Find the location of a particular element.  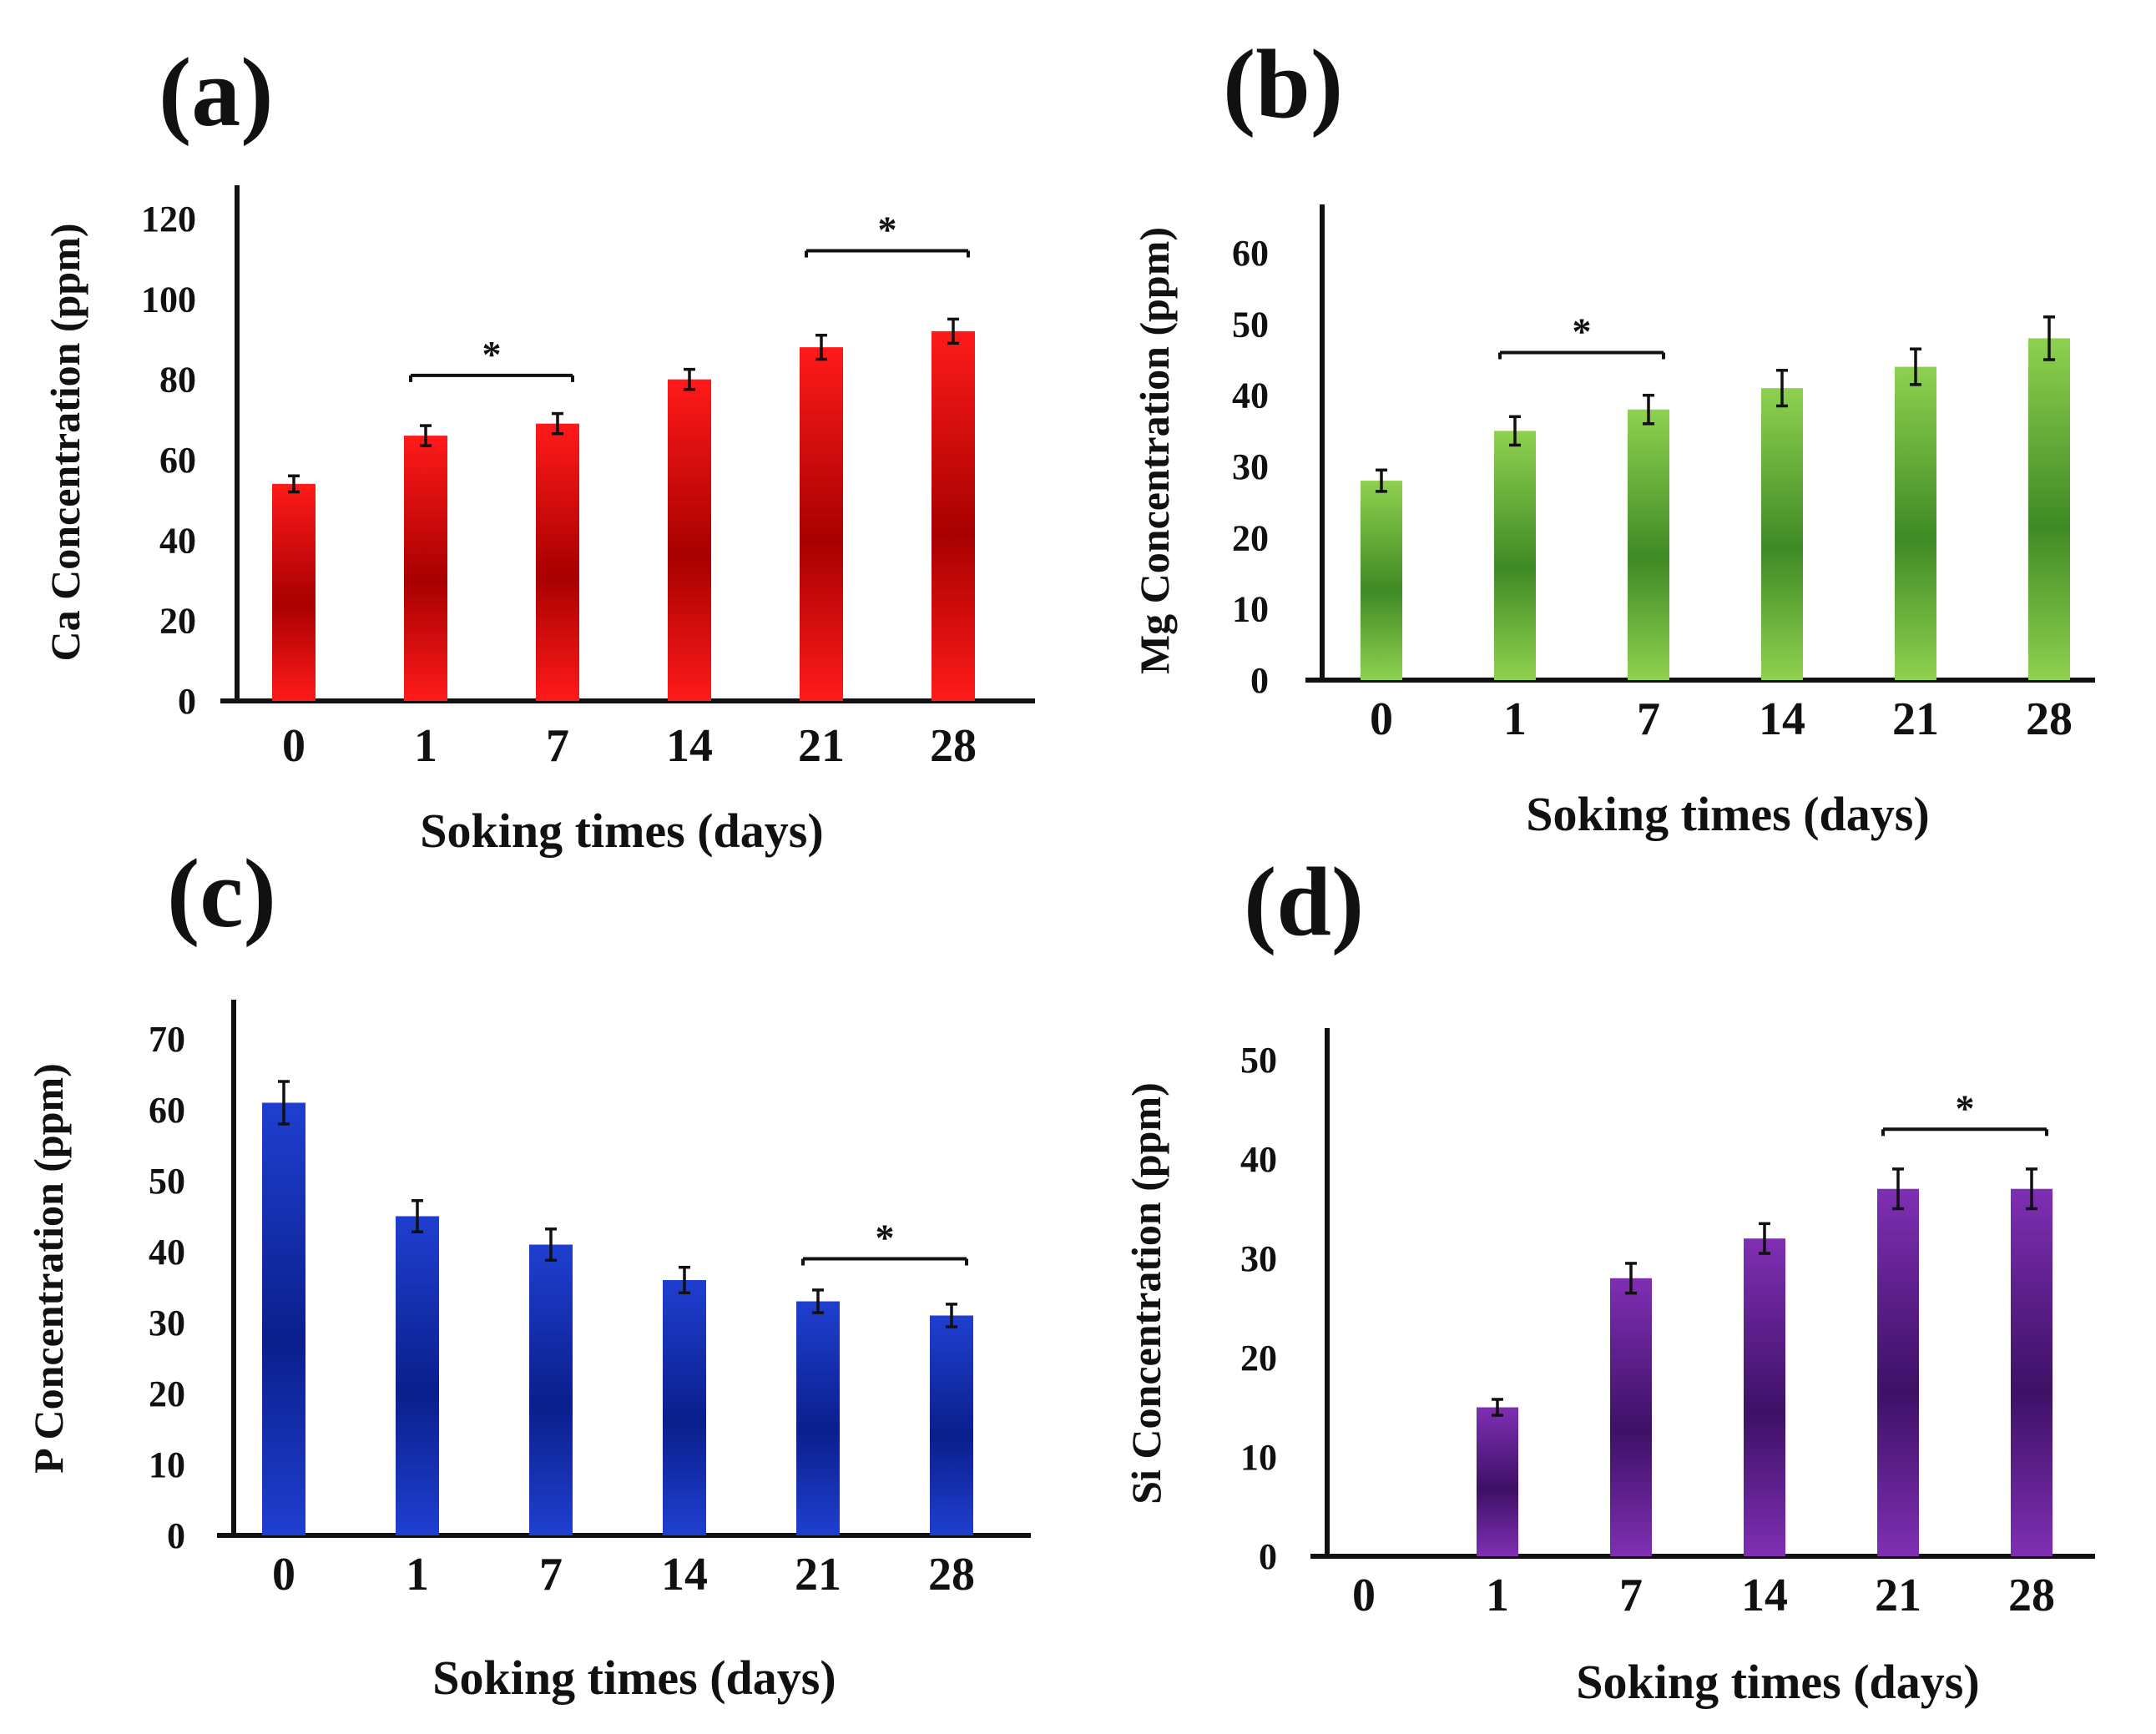

panel-label: (c) is located at coordinates (222, 894).